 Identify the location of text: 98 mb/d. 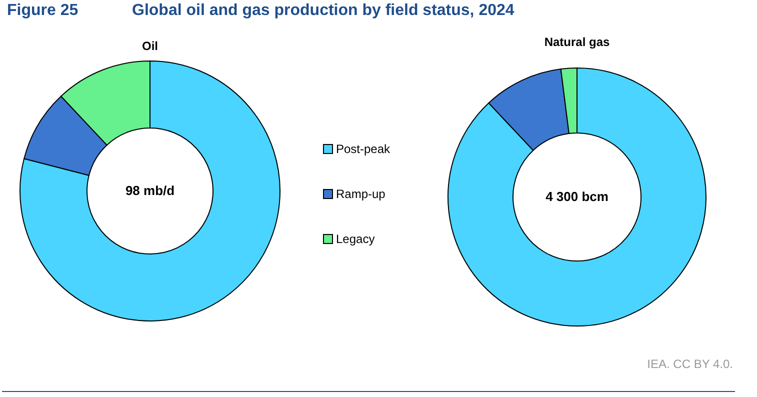
(150, 190).